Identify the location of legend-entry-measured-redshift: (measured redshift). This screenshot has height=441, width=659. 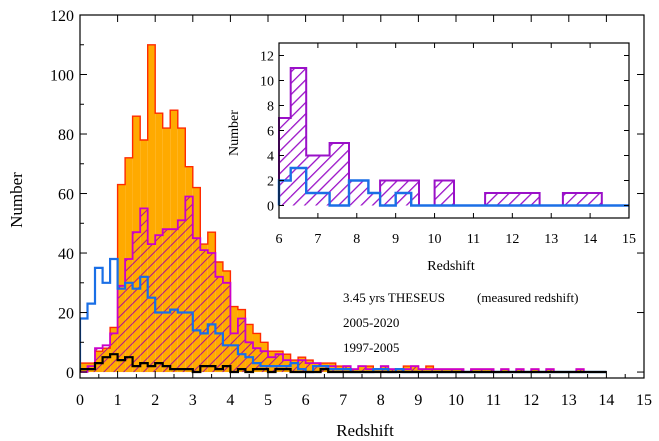
(527, 297).